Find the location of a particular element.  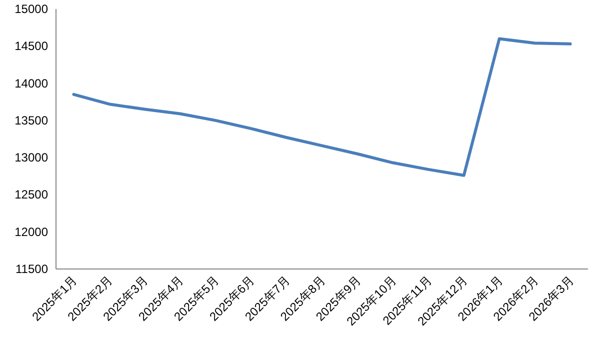

y-tick-label: 15000 is located at coordinates (31, 9).